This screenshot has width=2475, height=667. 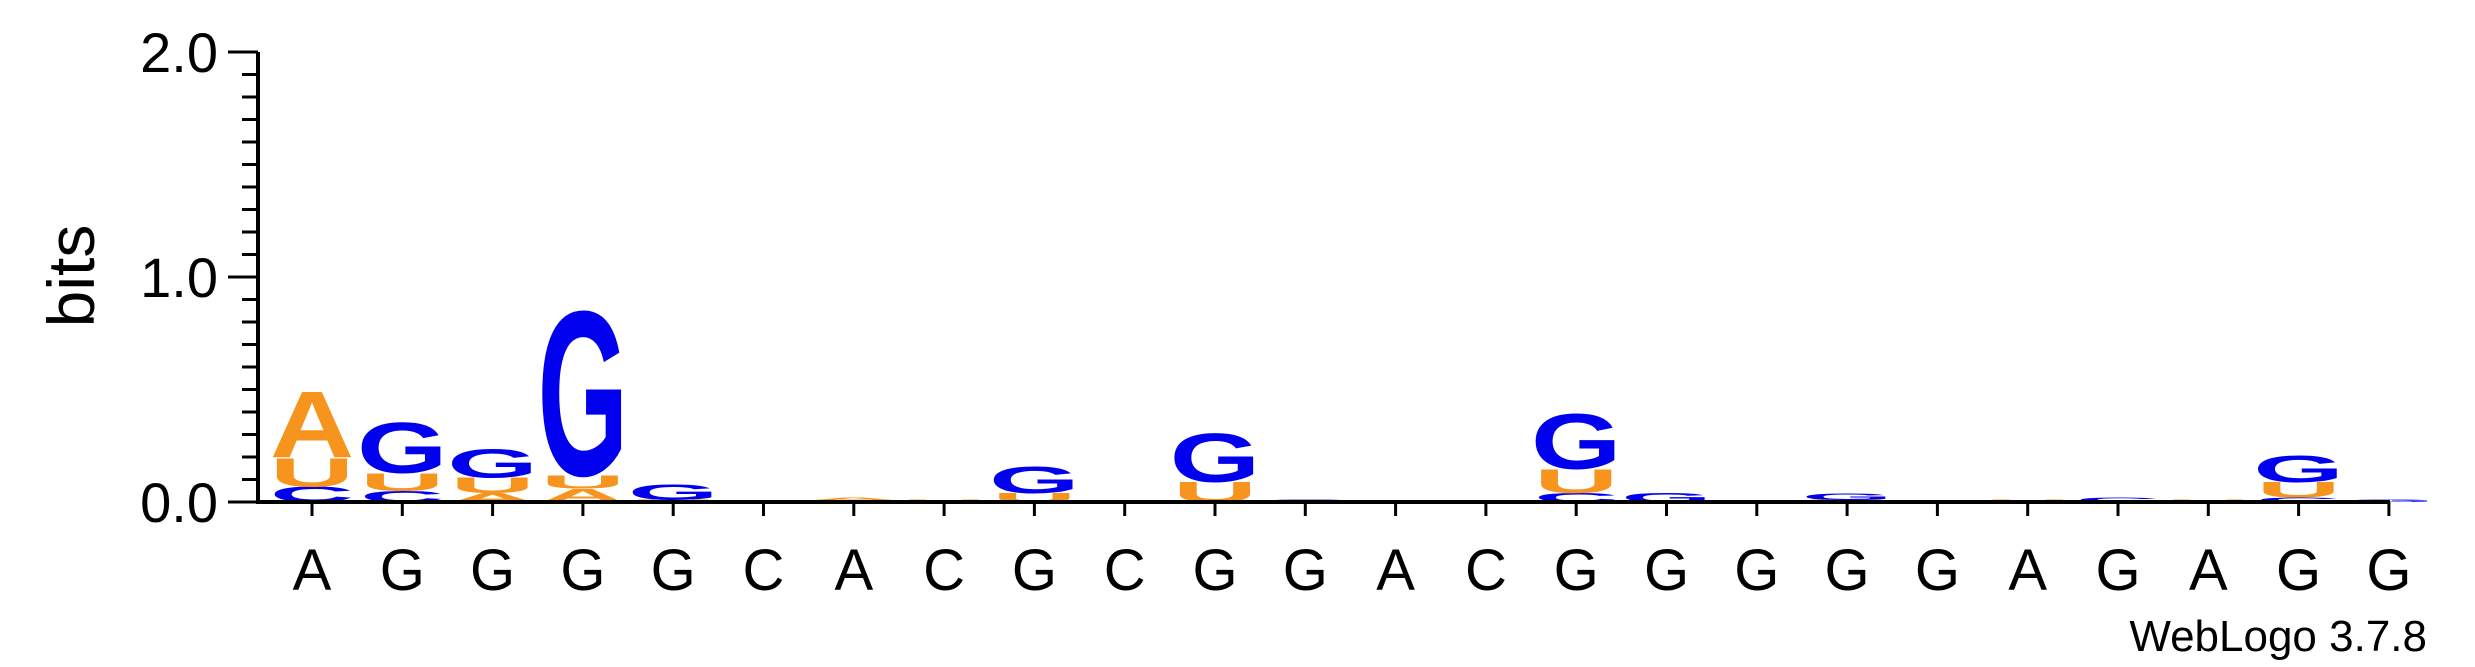 What do you see at coordinates (179, 52) in the screenshot?
I see `y-tick-label: 2.0` at bounding box center [179, 52].